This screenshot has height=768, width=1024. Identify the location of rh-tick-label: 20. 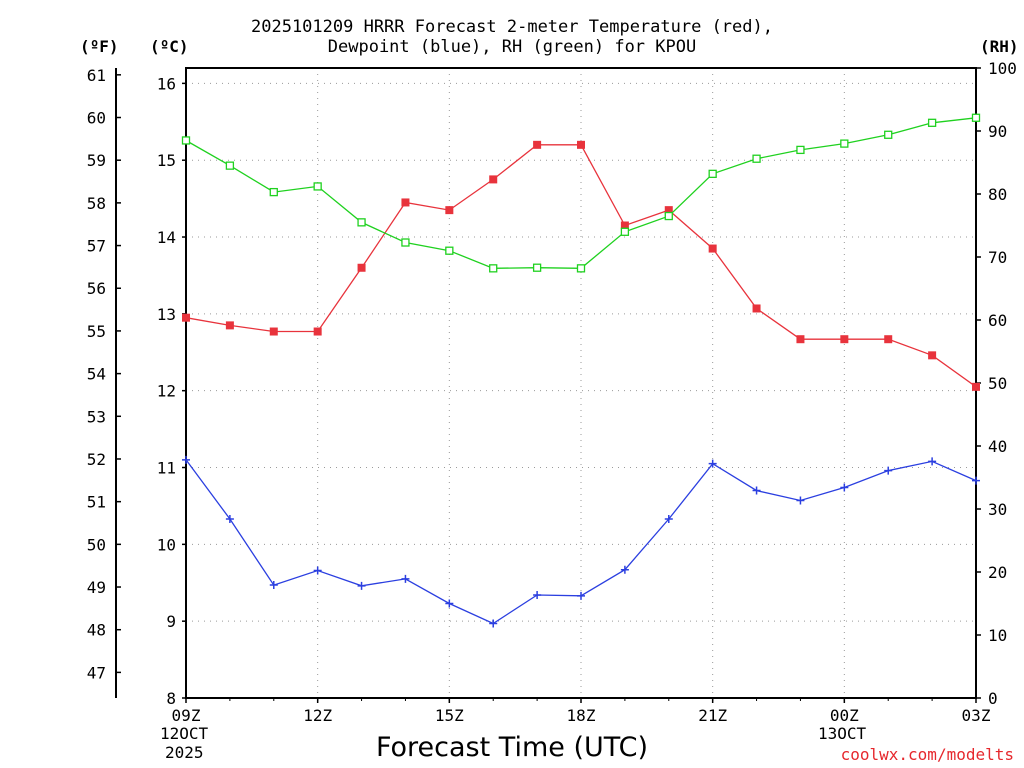
(997, 572).